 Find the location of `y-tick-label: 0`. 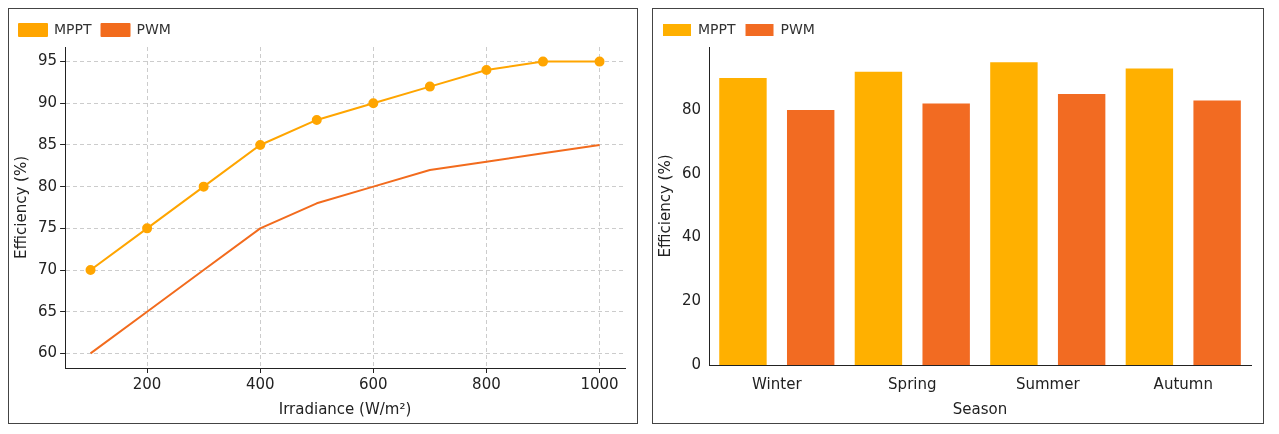

y-tick-label: 0 is located at coordinates (696, 363).